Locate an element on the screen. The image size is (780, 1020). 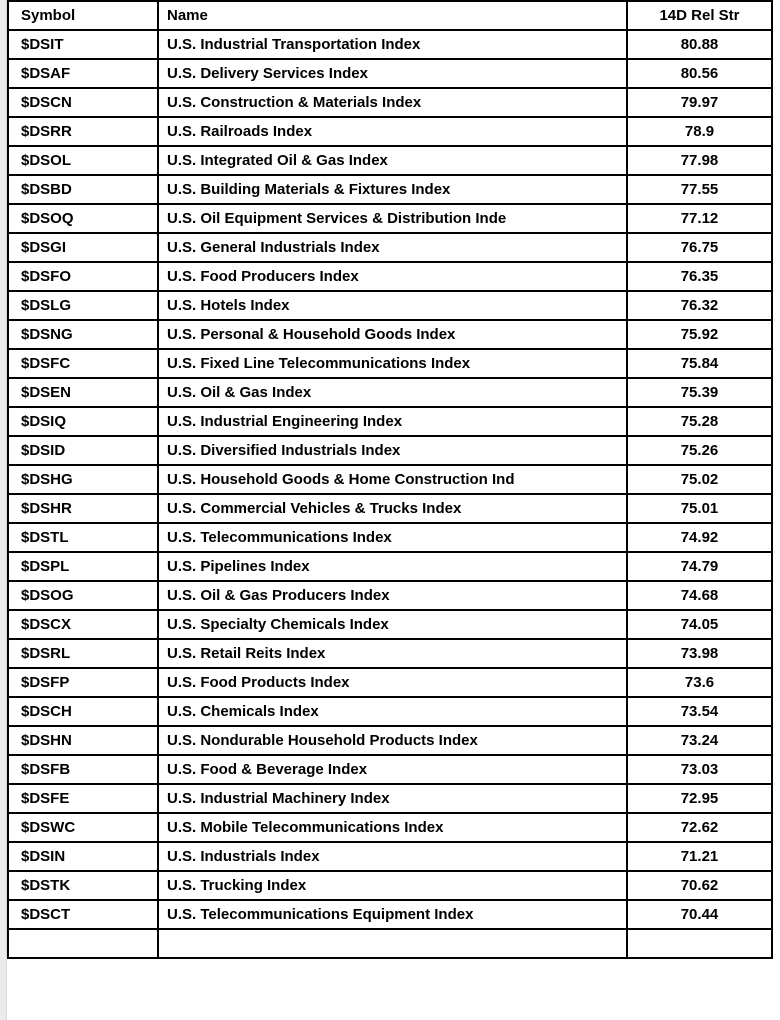
rel-str-cell: 77.98 is located at coordinates (699, 160).